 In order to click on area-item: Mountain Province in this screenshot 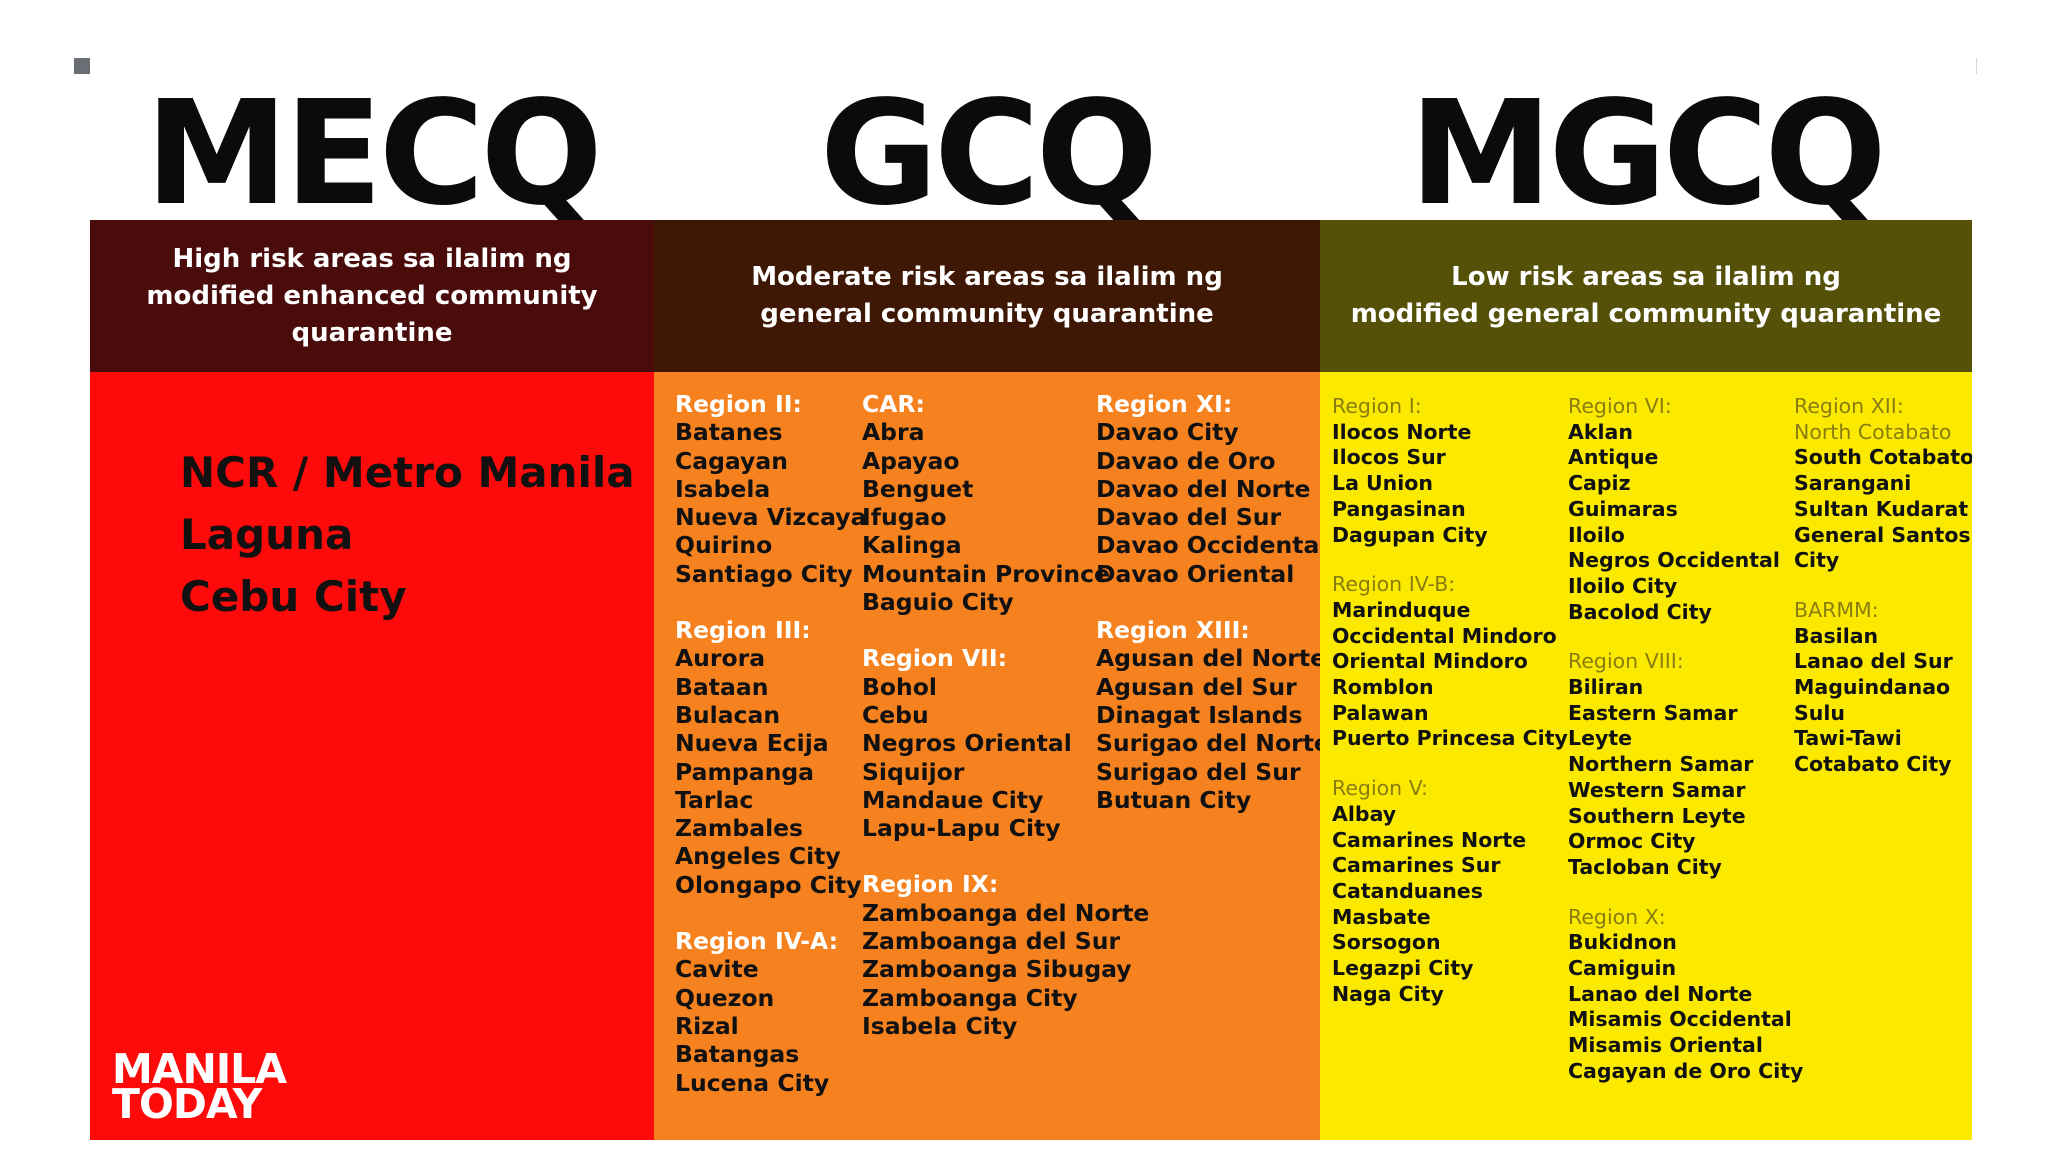, I will do `click(986, 573)`.